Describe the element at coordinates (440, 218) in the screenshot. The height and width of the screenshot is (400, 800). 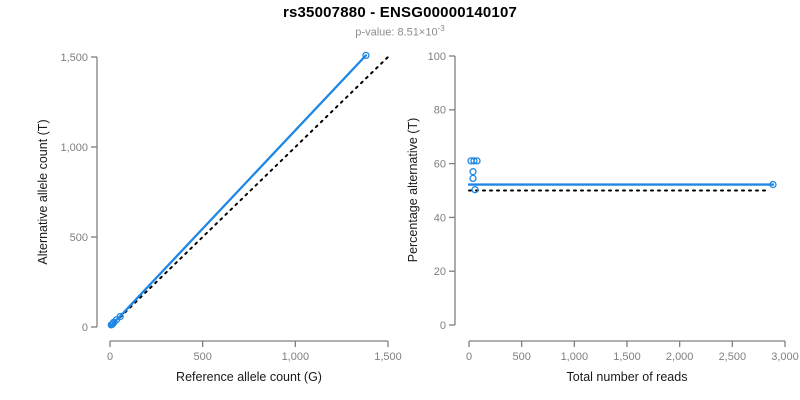
I see `right-y-tick-label: 40` at that location.